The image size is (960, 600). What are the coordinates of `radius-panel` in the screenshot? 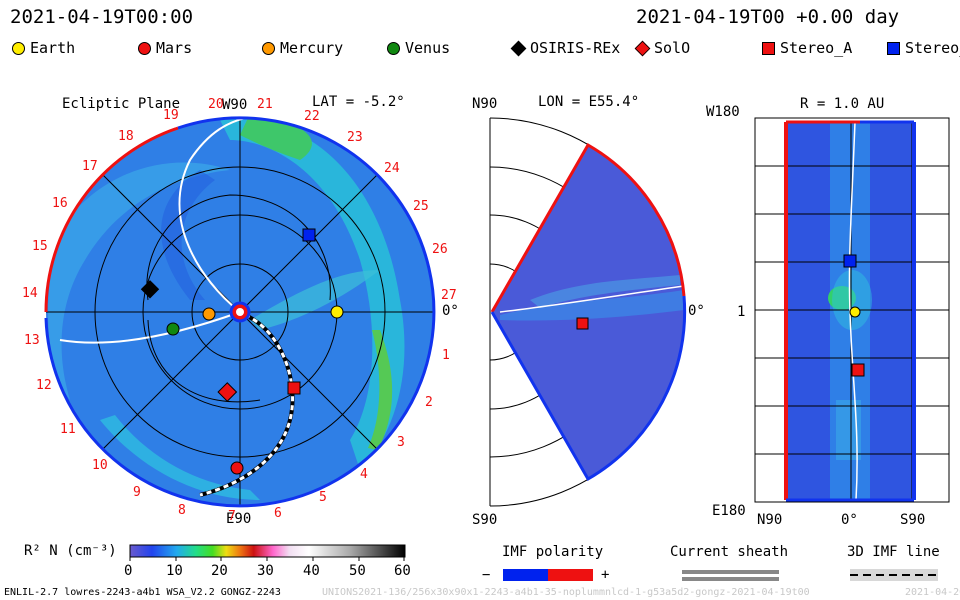 It's located at (852, 310).